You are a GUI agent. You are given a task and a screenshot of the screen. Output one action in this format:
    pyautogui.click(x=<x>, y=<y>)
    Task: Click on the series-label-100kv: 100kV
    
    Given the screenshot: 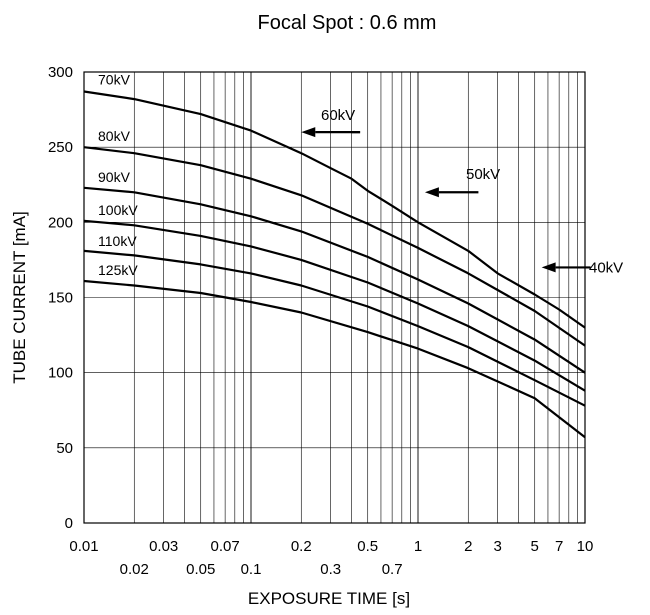 What is the action you would take?
    pyautogui.click(x=118, y=210)
    